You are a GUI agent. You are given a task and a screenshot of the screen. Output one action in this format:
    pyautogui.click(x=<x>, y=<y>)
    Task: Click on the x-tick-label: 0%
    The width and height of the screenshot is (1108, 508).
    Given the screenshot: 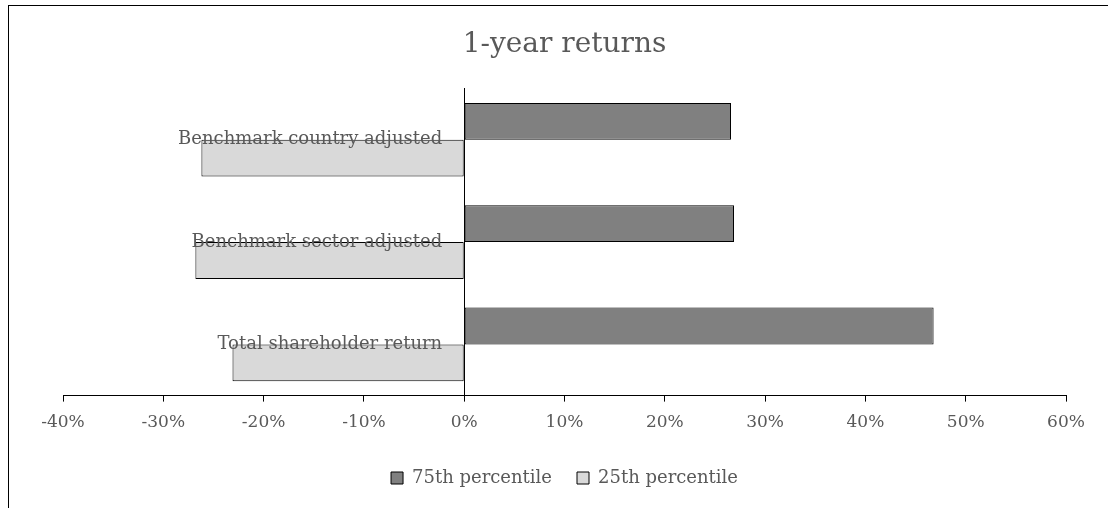 What is the action you would take?
    pyautogui.click(x=464, y=421)
    